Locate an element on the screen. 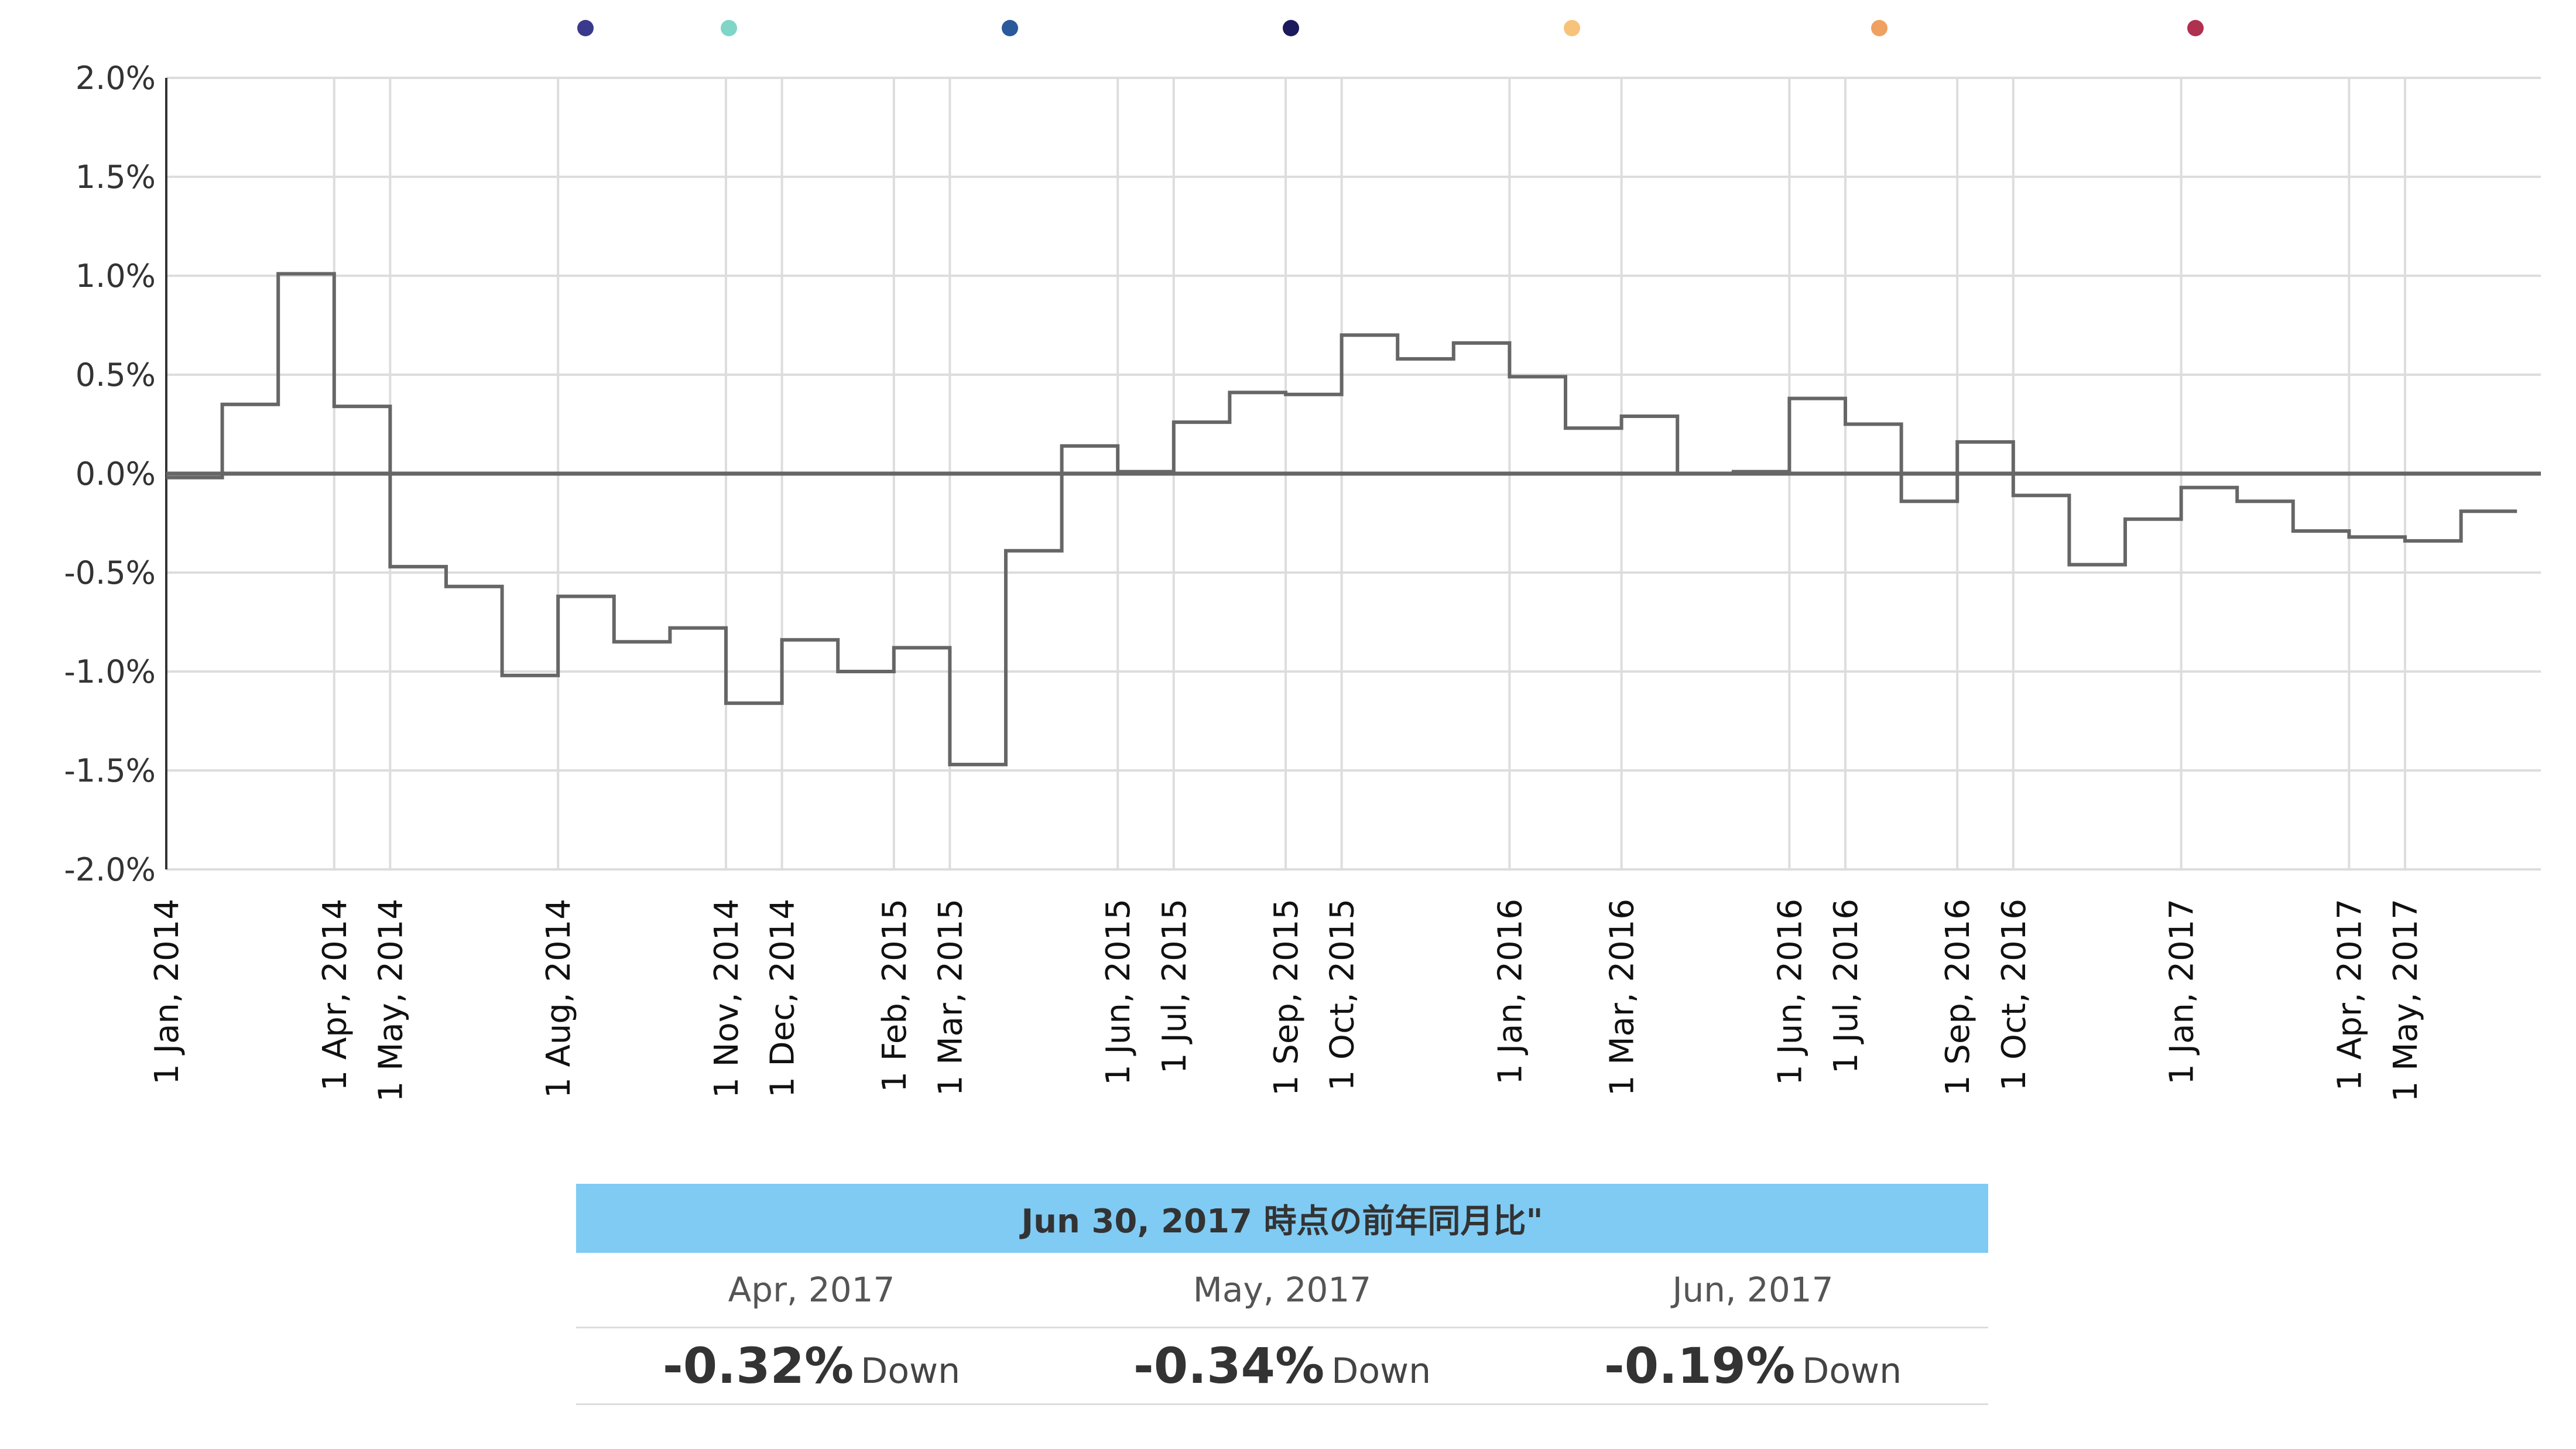  x-tick-label: 1 Oct, 2016 is located at coordinates (2014, 995).